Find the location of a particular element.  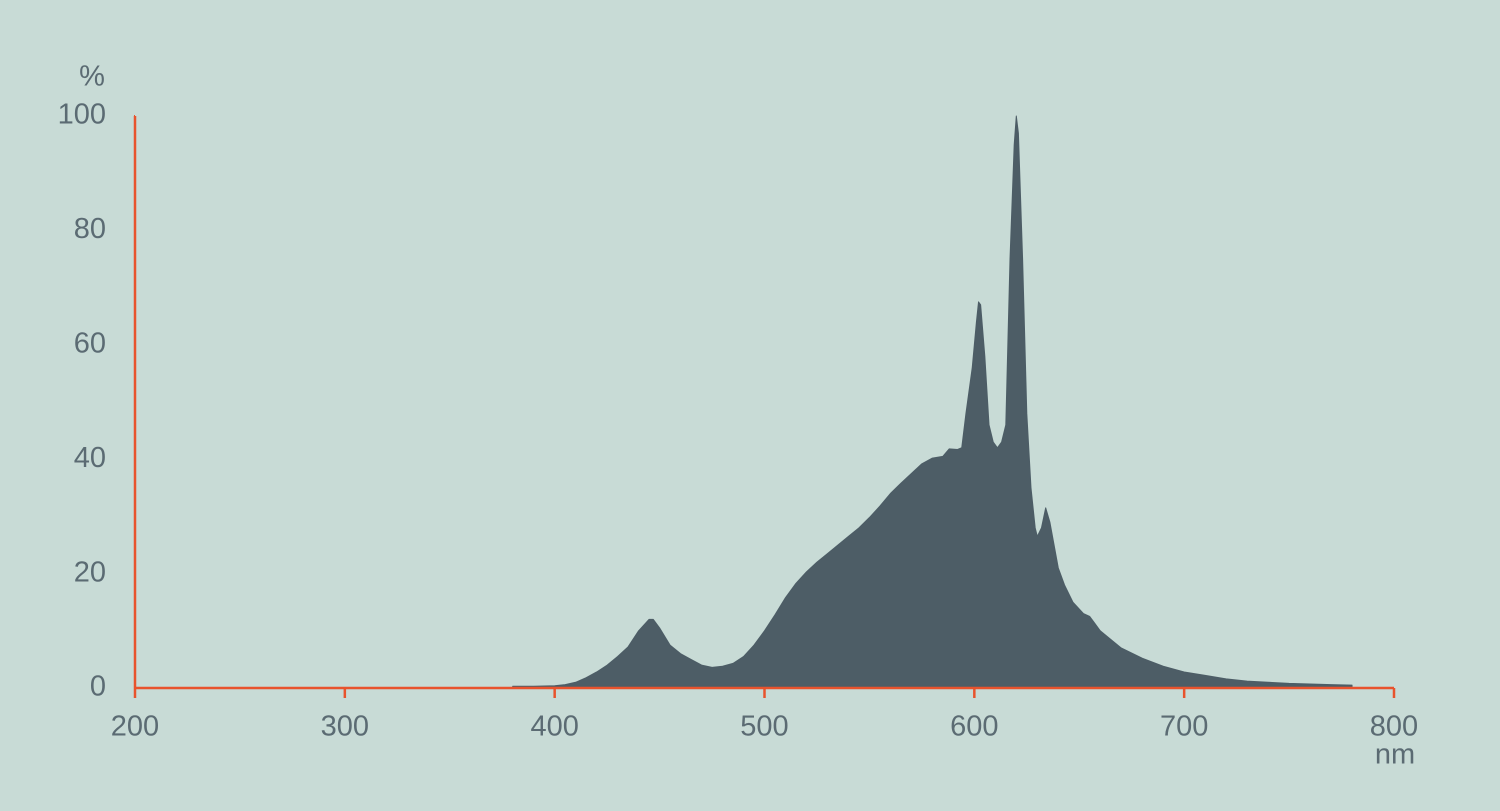

x-tick-label: 700 is located at coordinates (1184, 727).